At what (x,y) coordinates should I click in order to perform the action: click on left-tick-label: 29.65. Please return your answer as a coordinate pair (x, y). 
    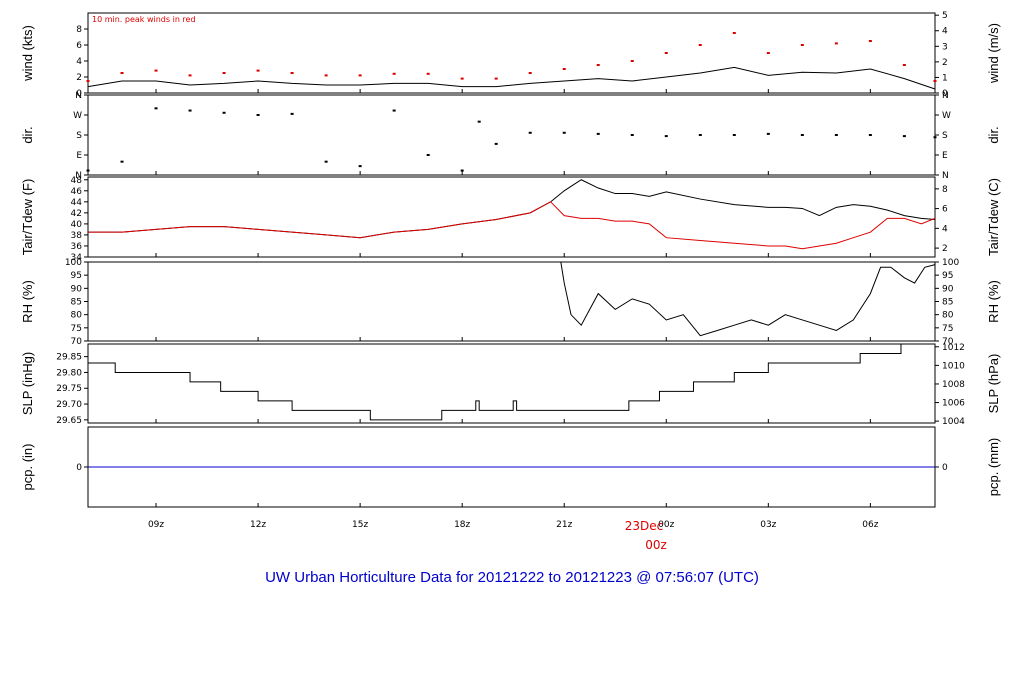
    Looking at the image, I should click on (69, 421).